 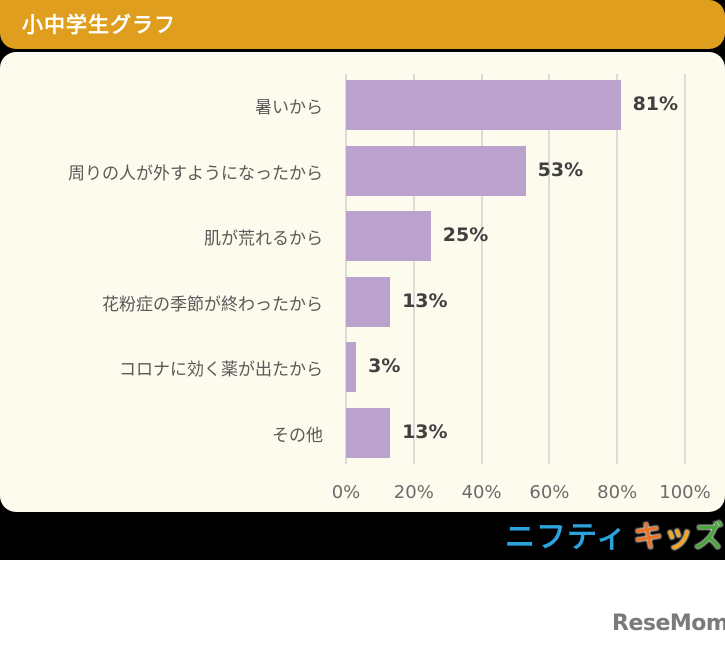 I want to click on x-tick-label: 100%, so click(x=685, y=492).